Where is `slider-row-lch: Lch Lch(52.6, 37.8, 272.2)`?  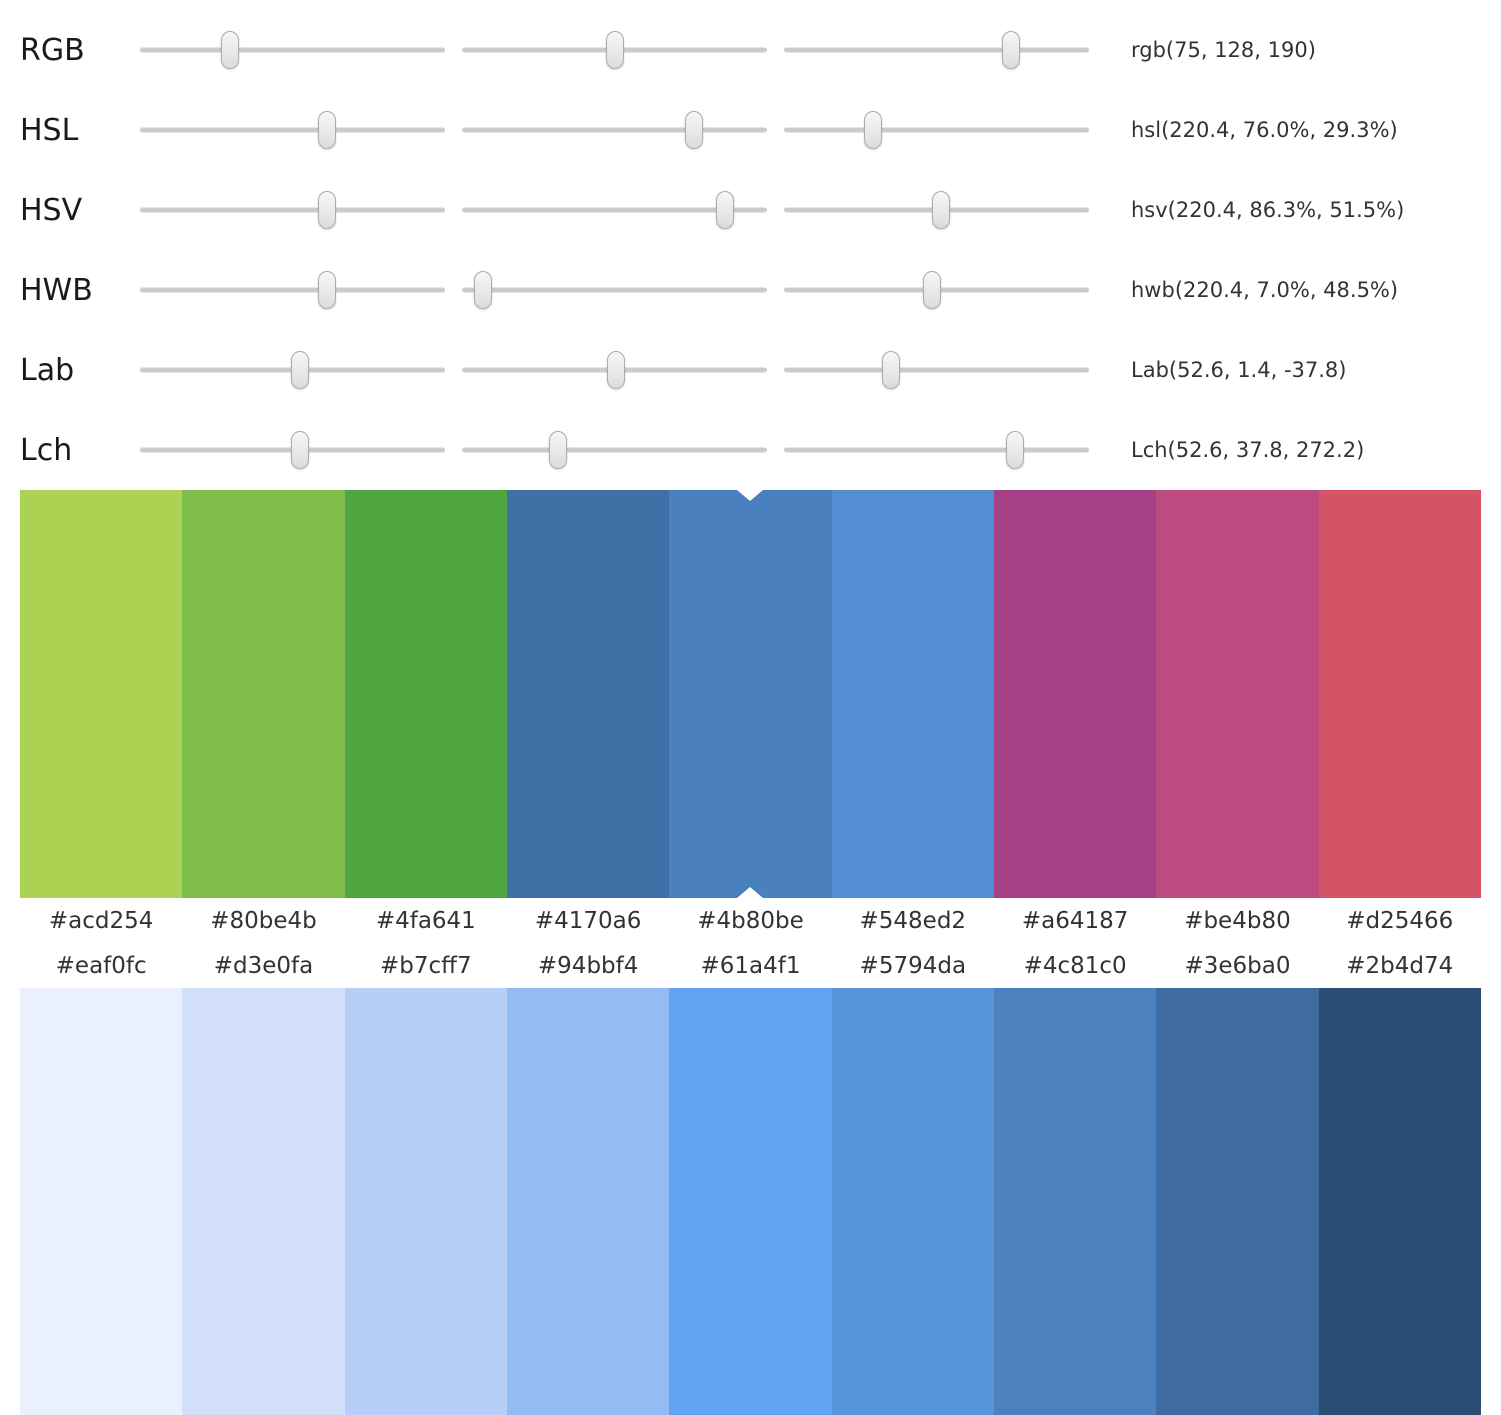 slider-row-lch: Lch Lch(52.6, 37.8, 272.2) is located at coordinates (750, 450).